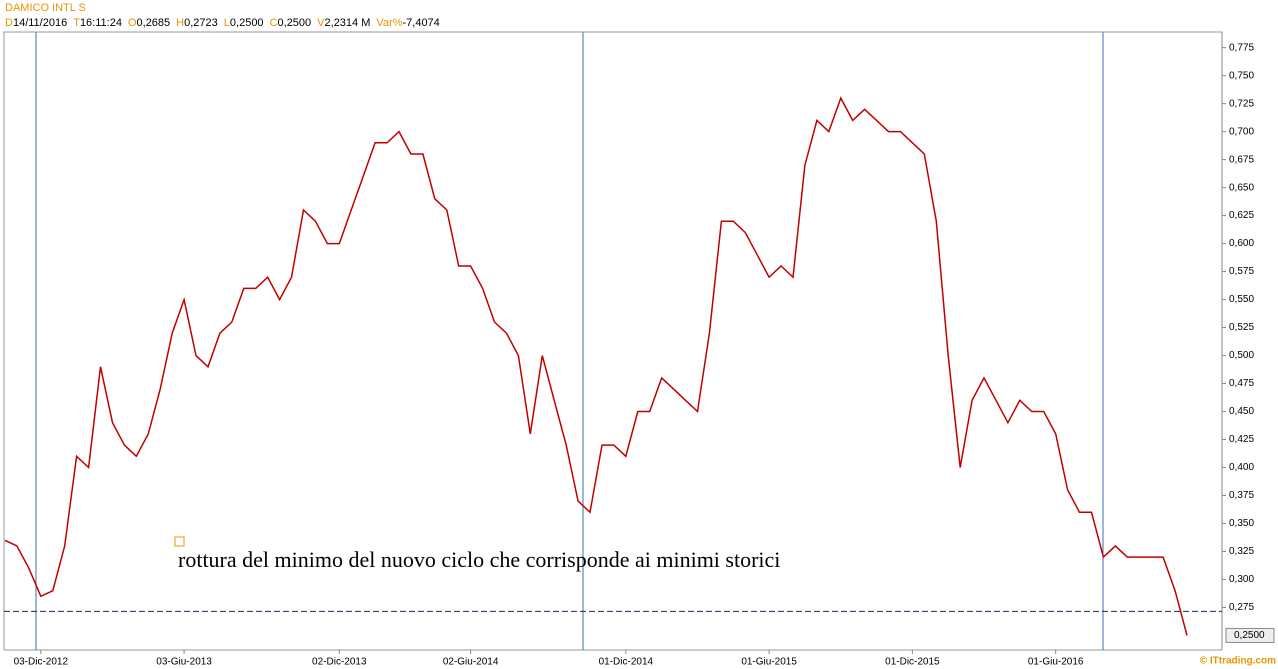  I want to click on header-key: V, so click(321, 23).